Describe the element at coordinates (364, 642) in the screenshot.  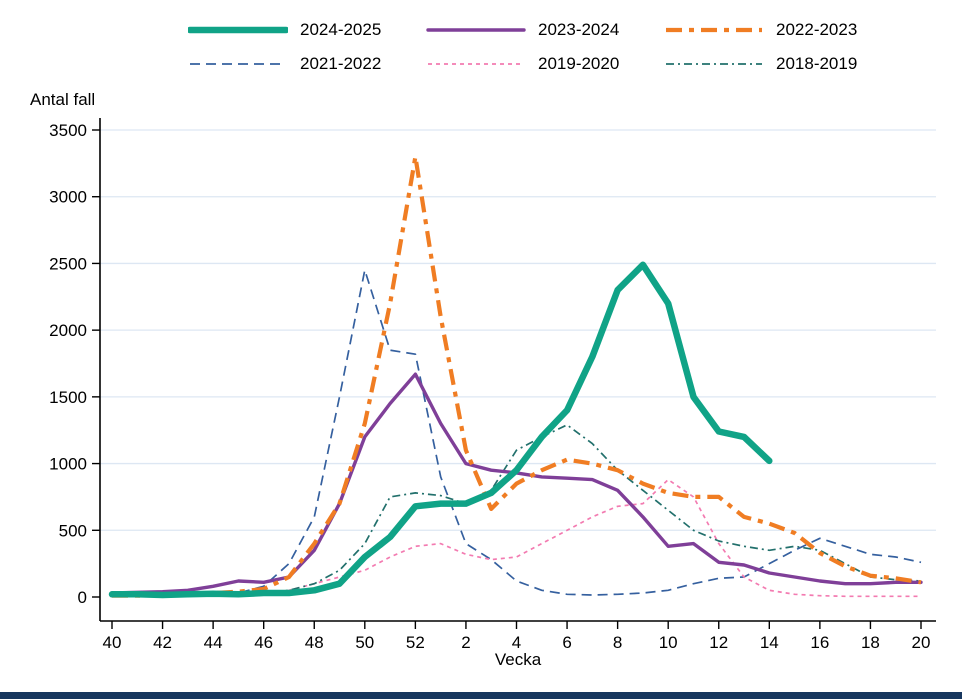
I see `x-tick-label: 50` at that location.